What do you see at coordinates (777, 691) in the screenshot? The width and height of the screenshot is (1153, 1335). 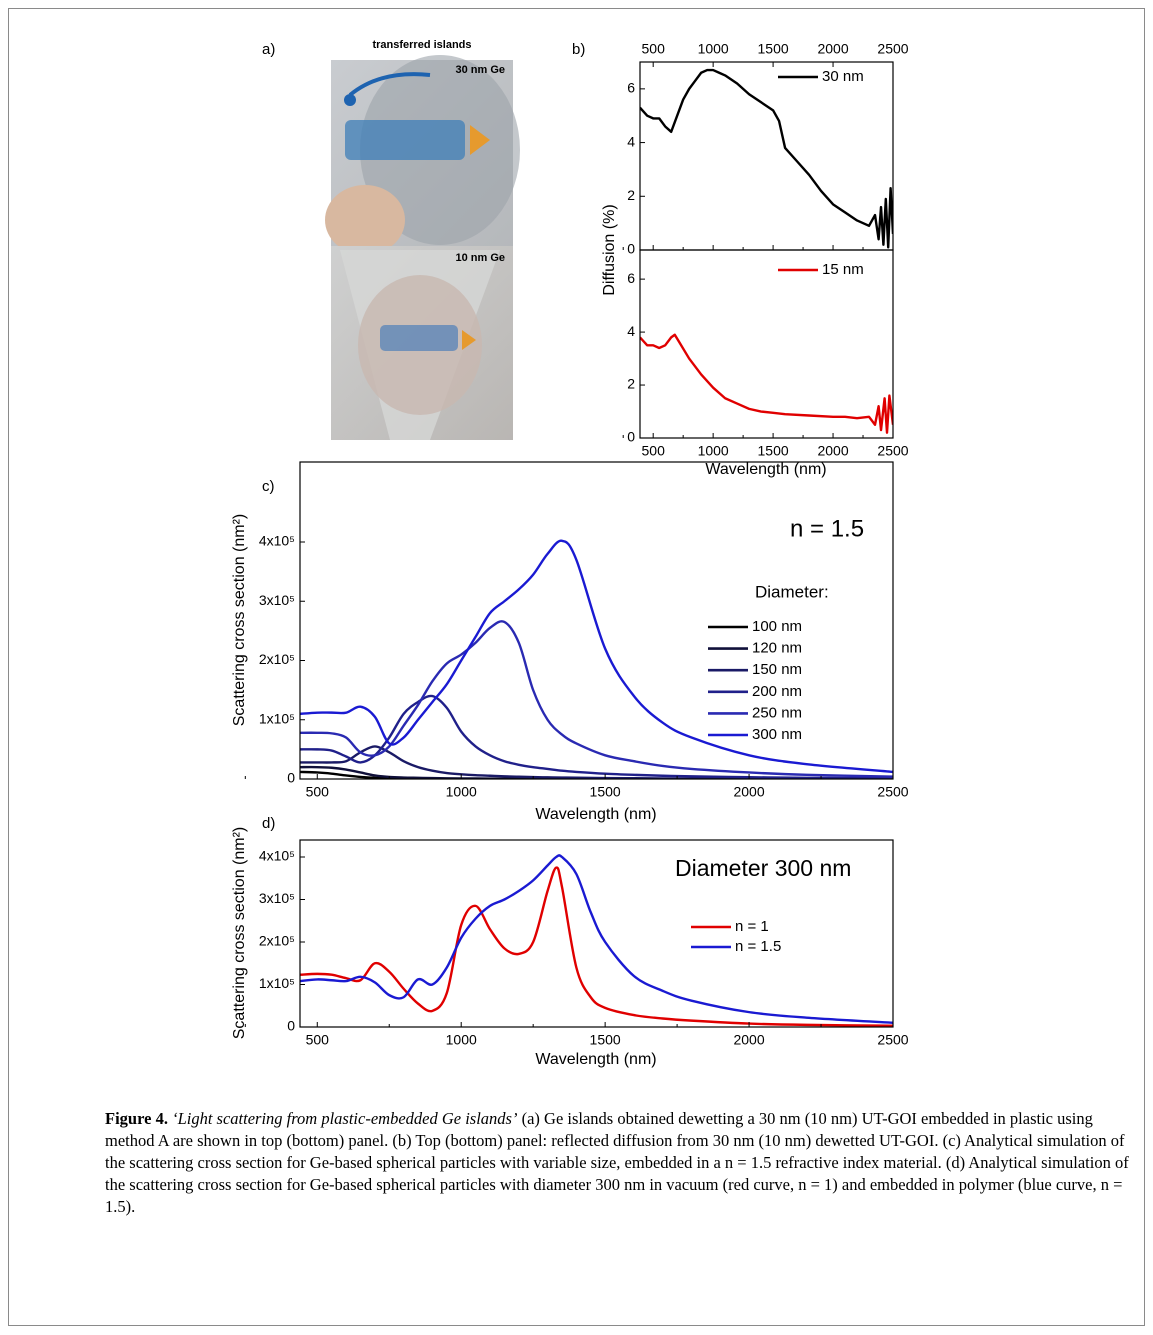 I see `legend-label: 200 nm` at bounding box center [777, 691].